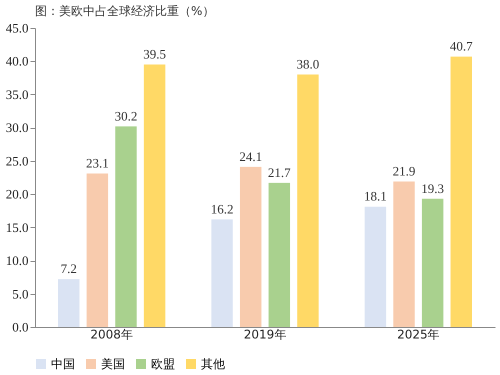 The height and width of the screenshot is (375, 500). I want to click on y-tick-label: 5.0, so click(20, 294).